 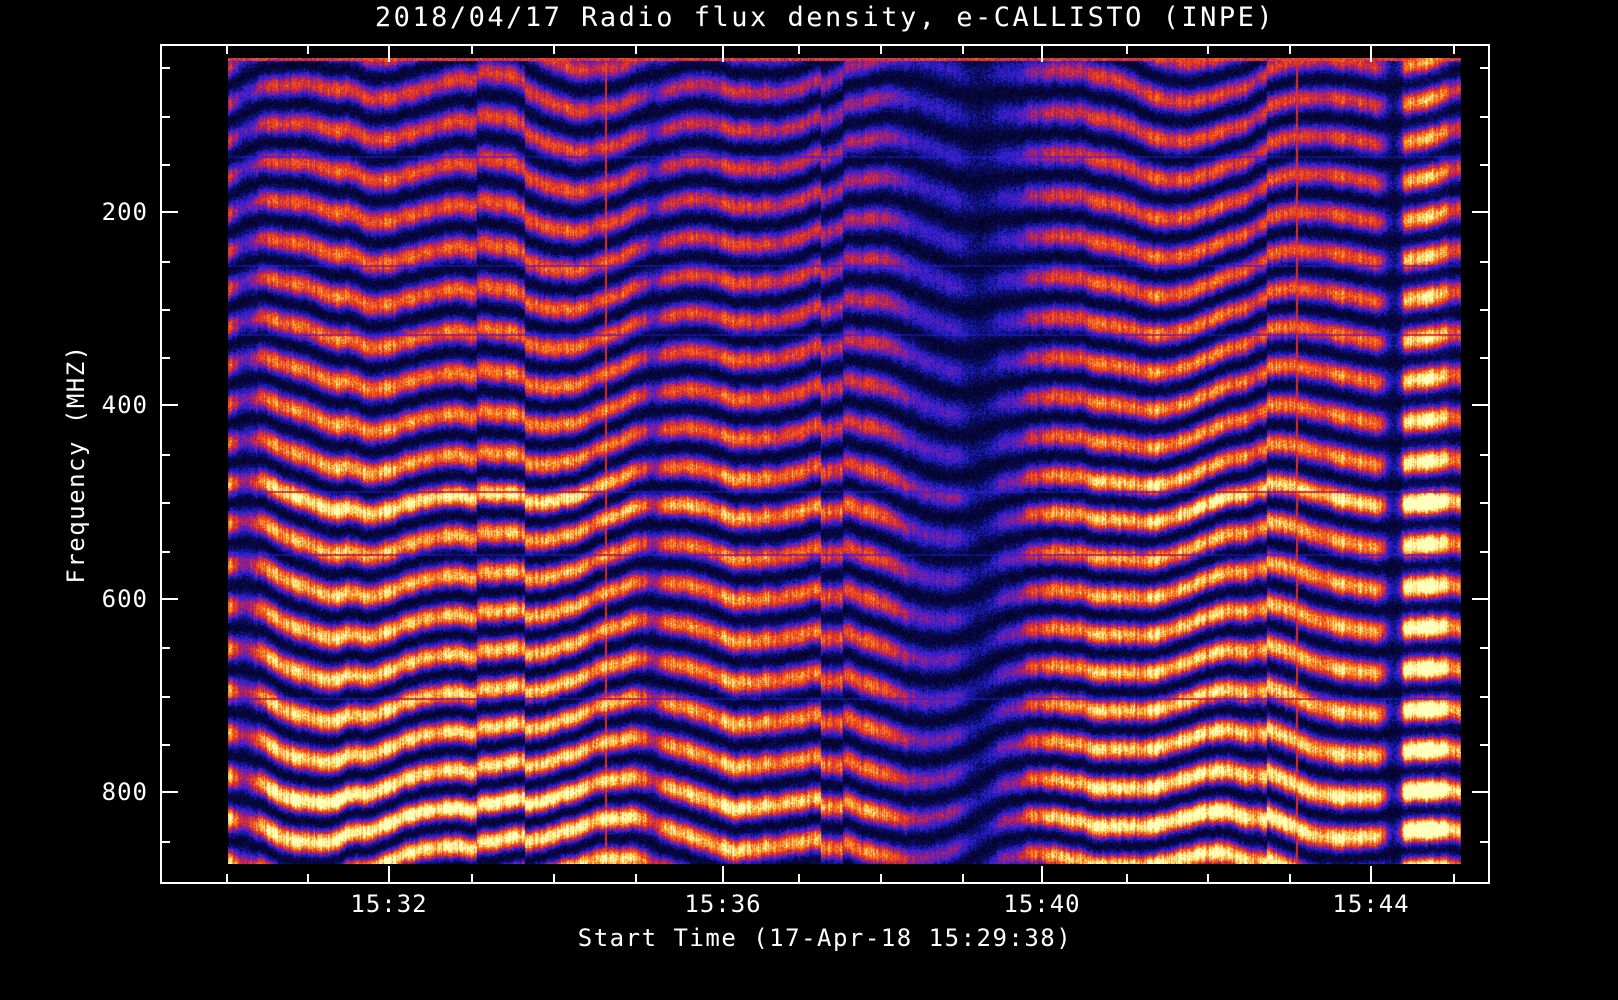 I want to click on y-tick-label: 200, so click(x=124, y=212).